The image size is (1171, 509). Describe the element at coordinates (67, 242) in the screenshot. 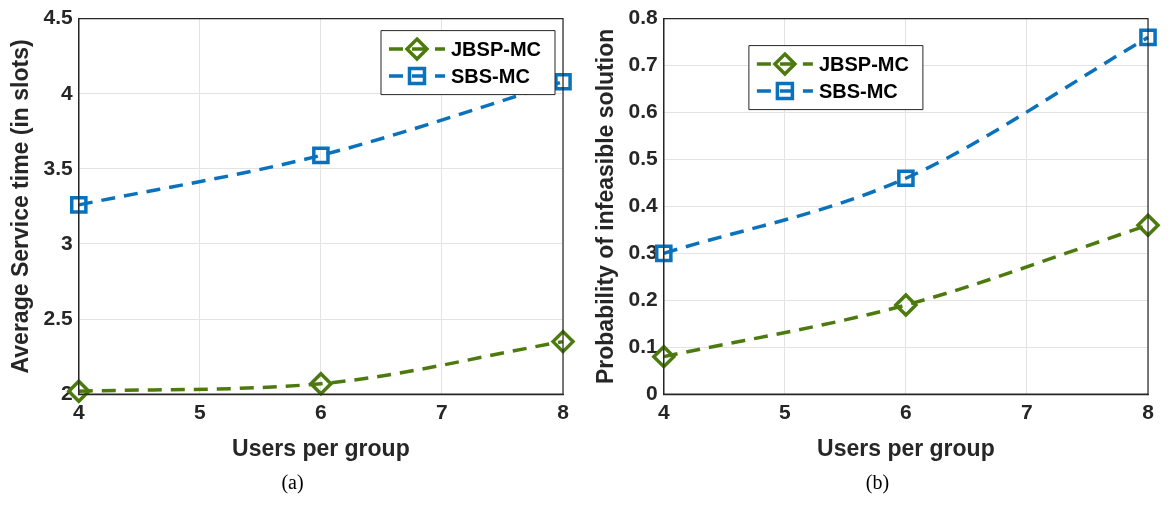

I see `y-tick-label: 3` at that location.